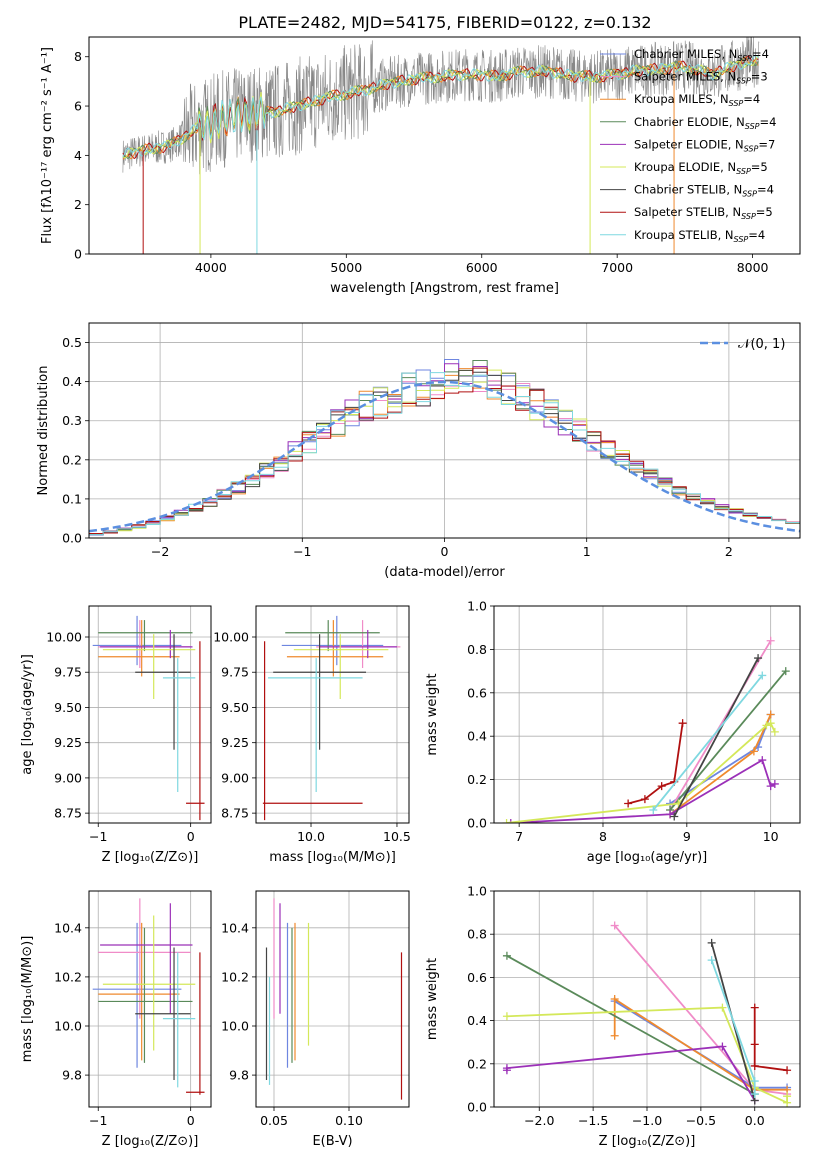 The image size is (819, 1170). I want to click on legend-label: Kroupa MILES, NSSP=4, so click(697, 100).